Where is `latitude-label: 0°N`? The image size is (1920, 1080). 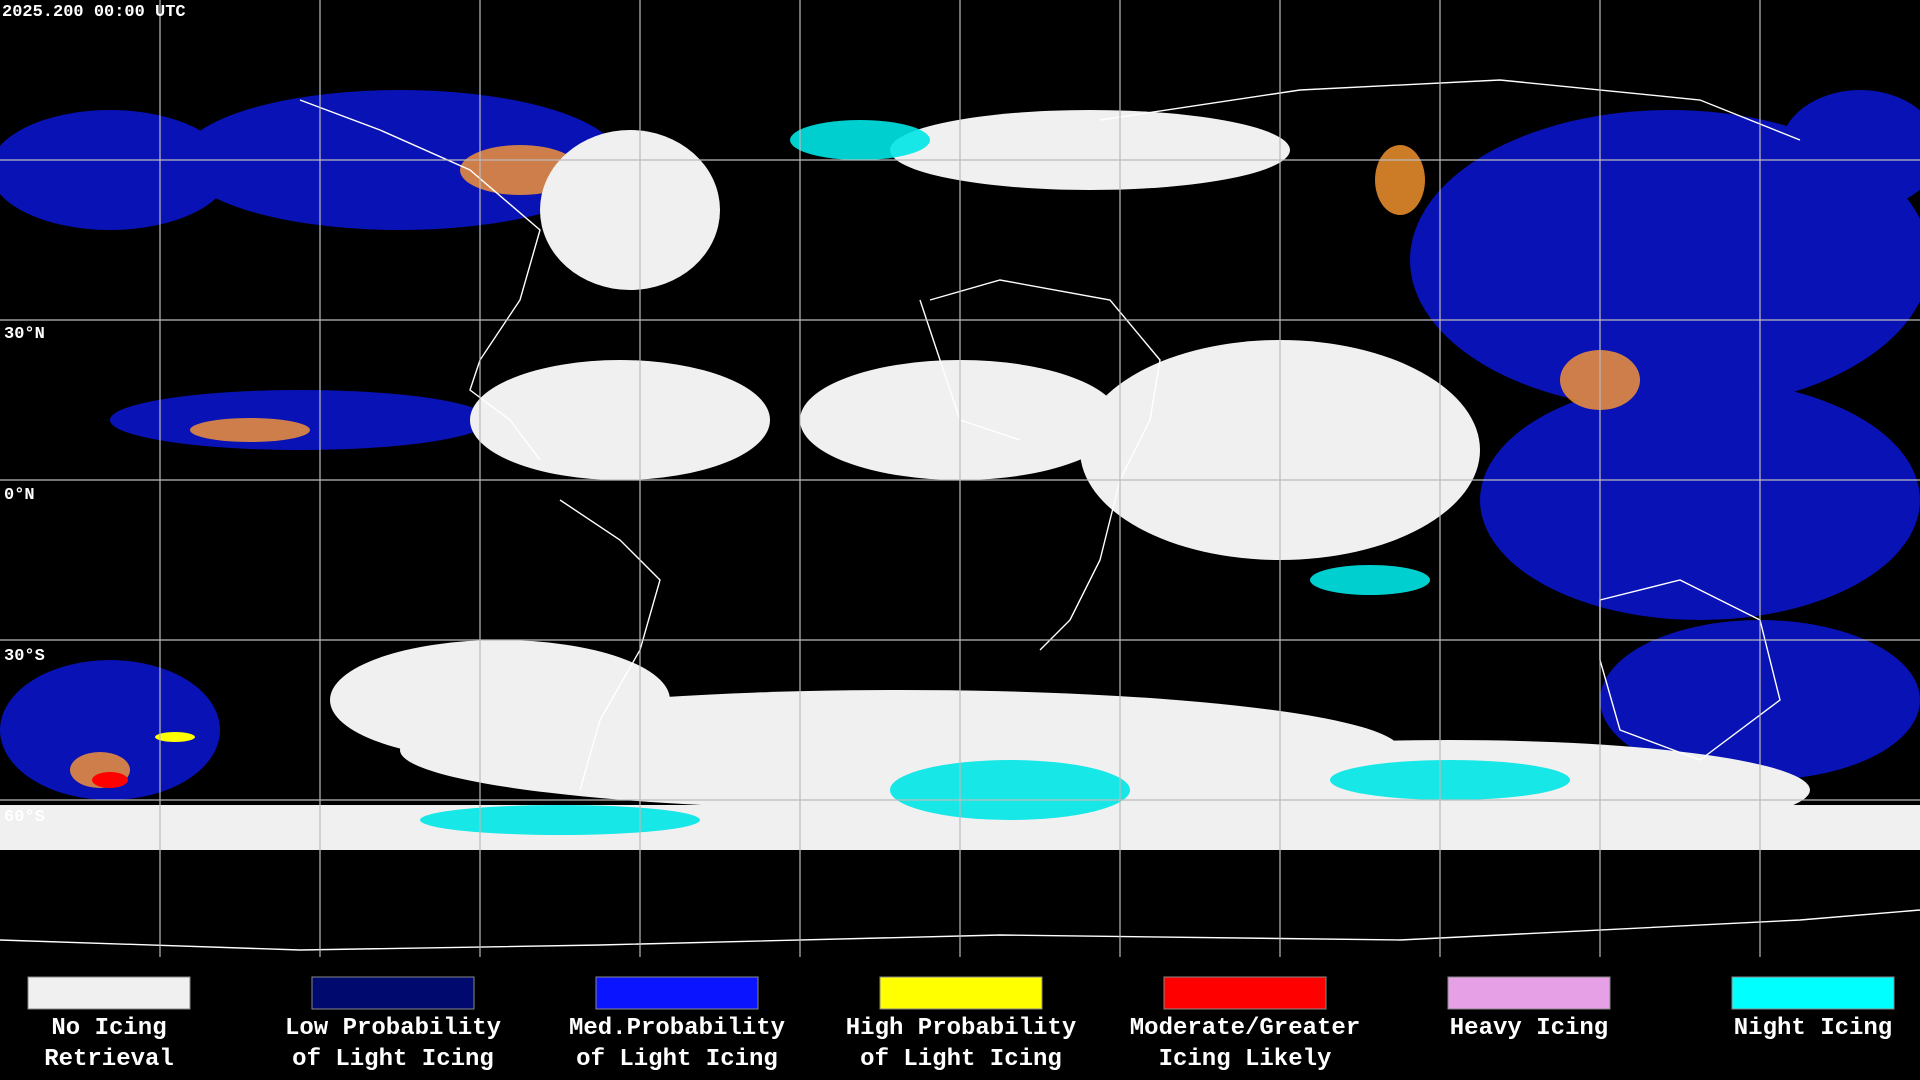
latitude-label: 0°N is located at coordinates (19, 495).